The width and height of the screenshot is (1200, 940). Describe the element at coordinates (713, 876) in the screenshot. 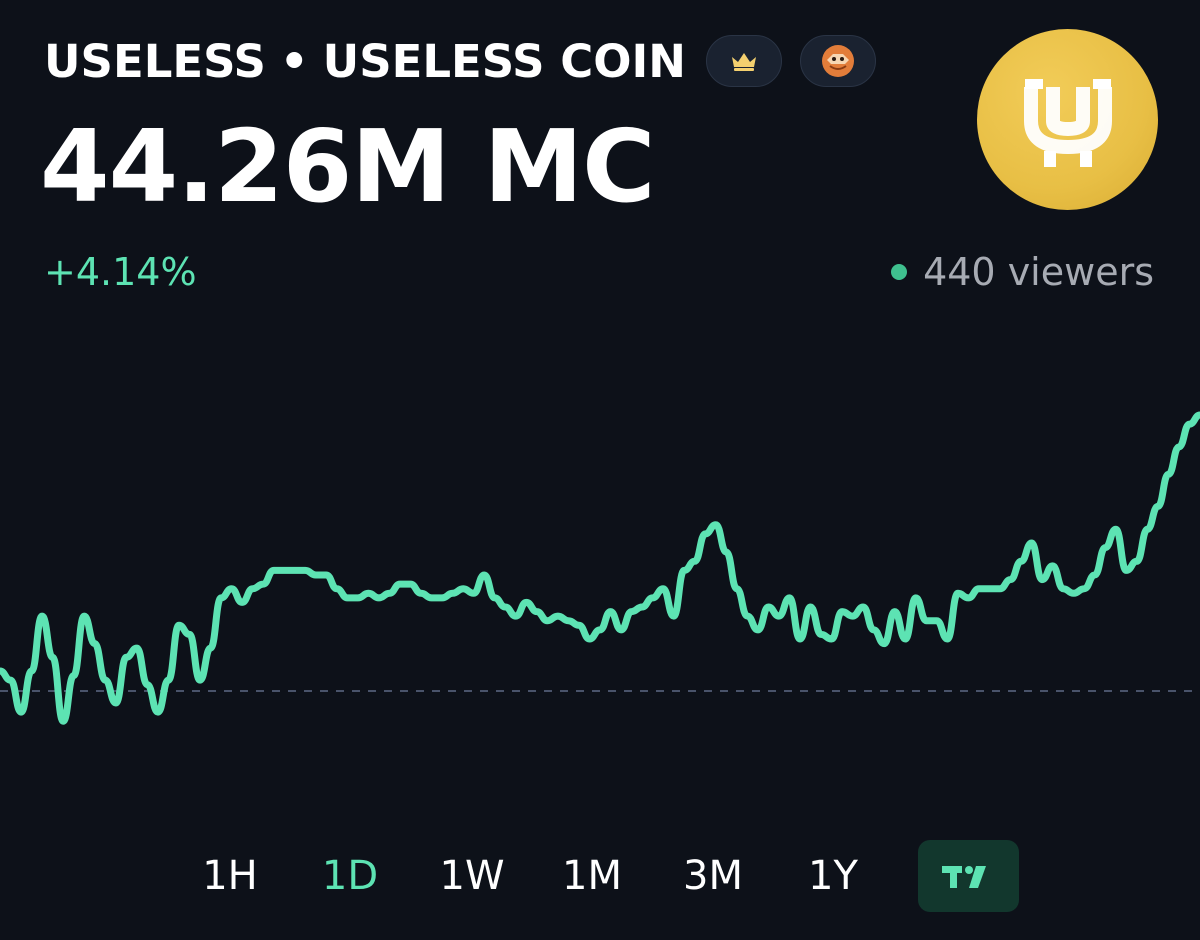

I see `timeframe-3m: 3M` at that location.